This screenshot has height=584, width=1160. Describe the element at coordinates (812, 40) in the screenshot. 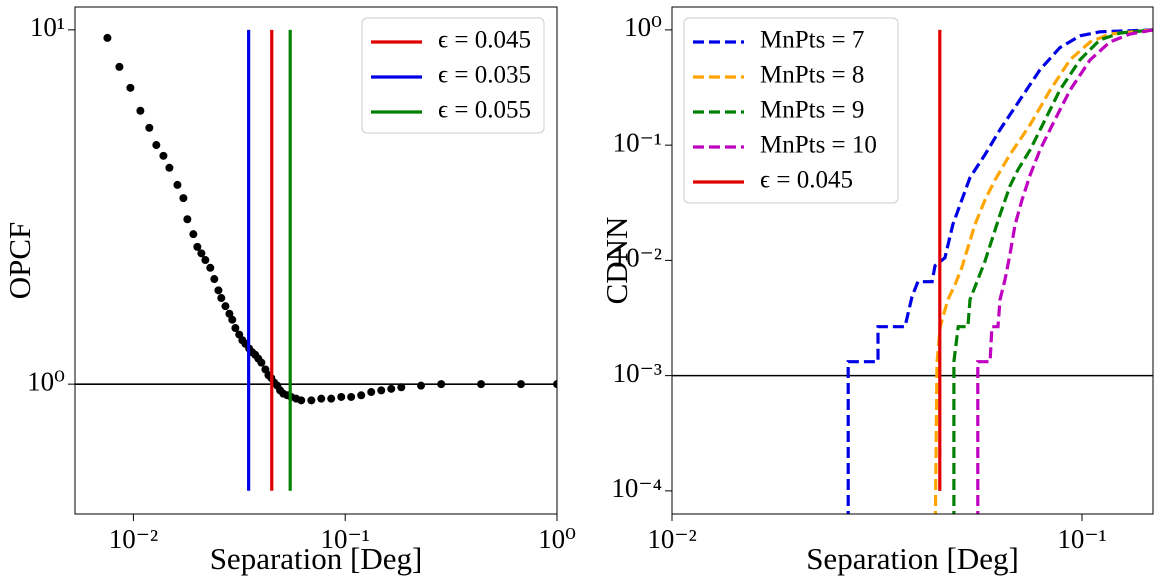

I see `legend-label: MnPts = 7` at that location.